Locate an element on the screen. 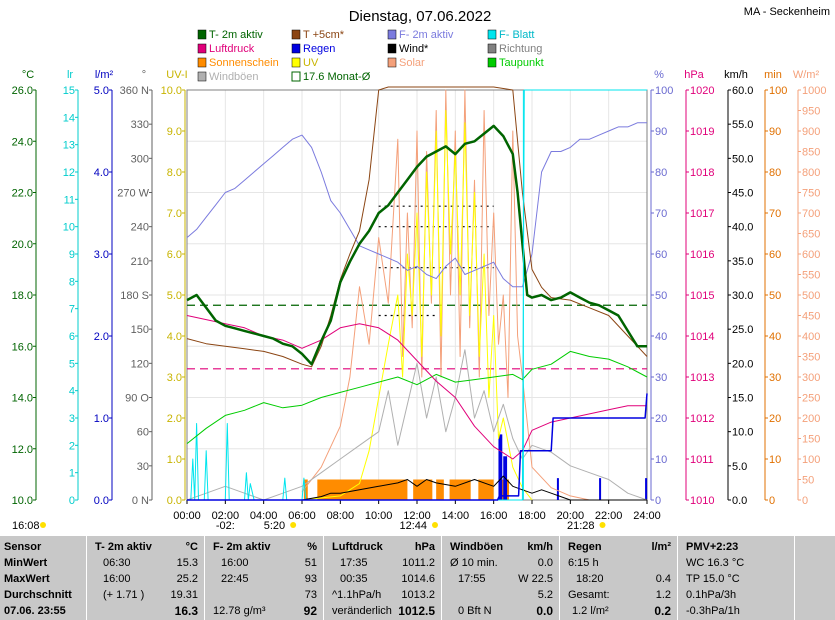  legend-label: F- 2m aktiv is located at coordinates (426, 35).